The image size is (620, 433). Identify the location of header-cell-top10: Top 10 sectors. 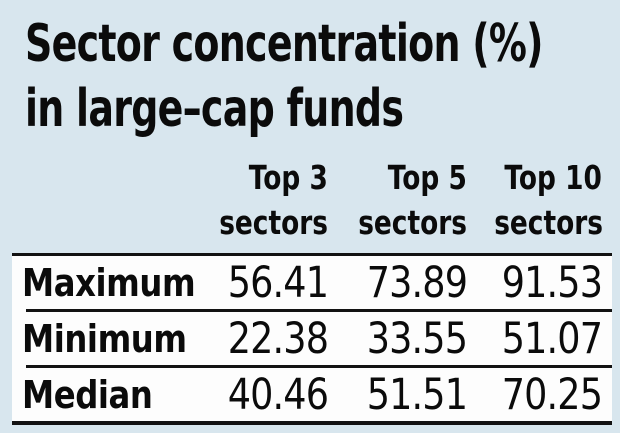
(535, 200).